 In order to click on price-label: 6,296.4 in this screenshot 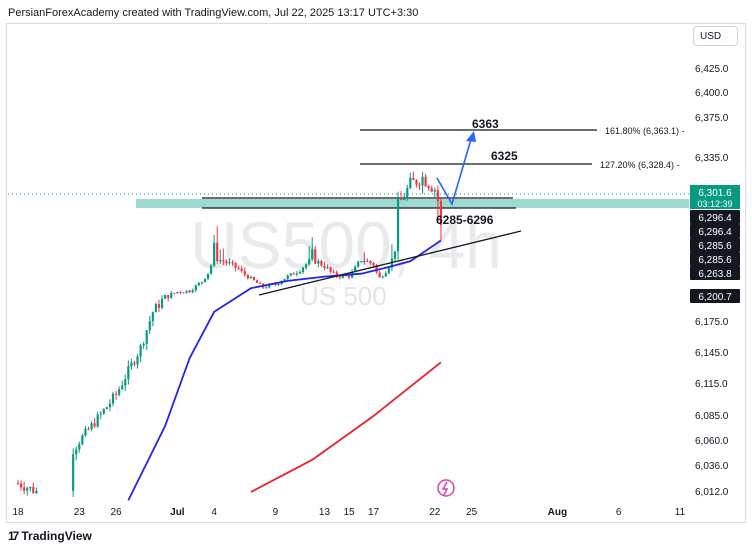, I will do `click(715, 218)`.